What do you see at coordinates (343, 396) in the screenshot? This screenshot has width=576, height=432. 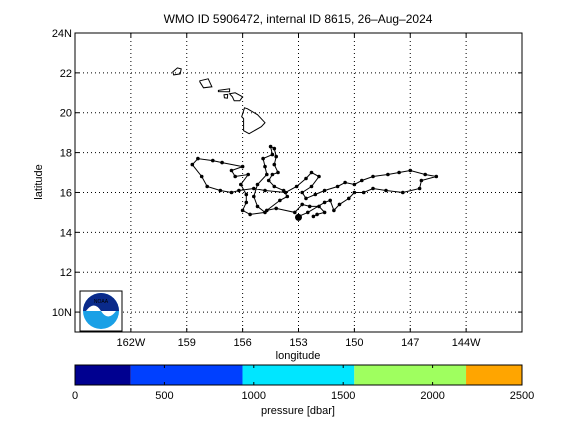 I see `colorbar-tick-label: 1500` at bounding box center [343, 396].